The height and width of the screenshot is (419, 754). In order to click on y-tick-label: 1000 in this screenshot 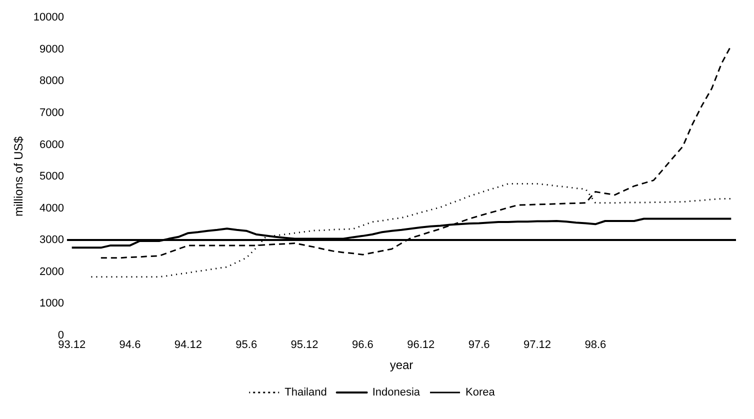, I will do `click(52, 304)`.